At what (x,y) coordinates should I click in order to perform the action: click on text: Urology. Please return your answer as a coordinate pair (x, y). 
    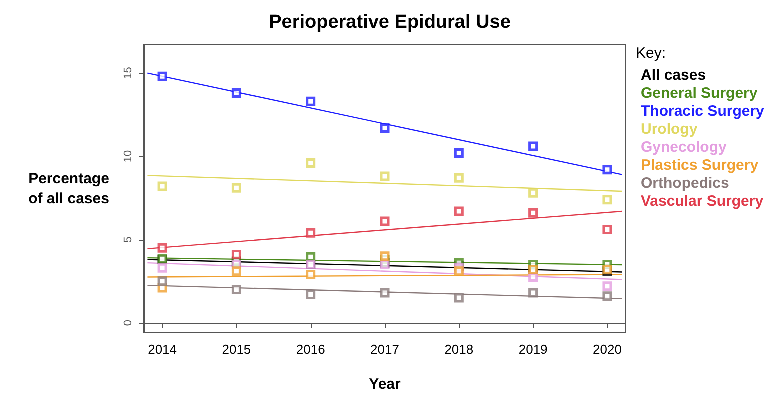
    Looking at the image, I should click on (669, 129).